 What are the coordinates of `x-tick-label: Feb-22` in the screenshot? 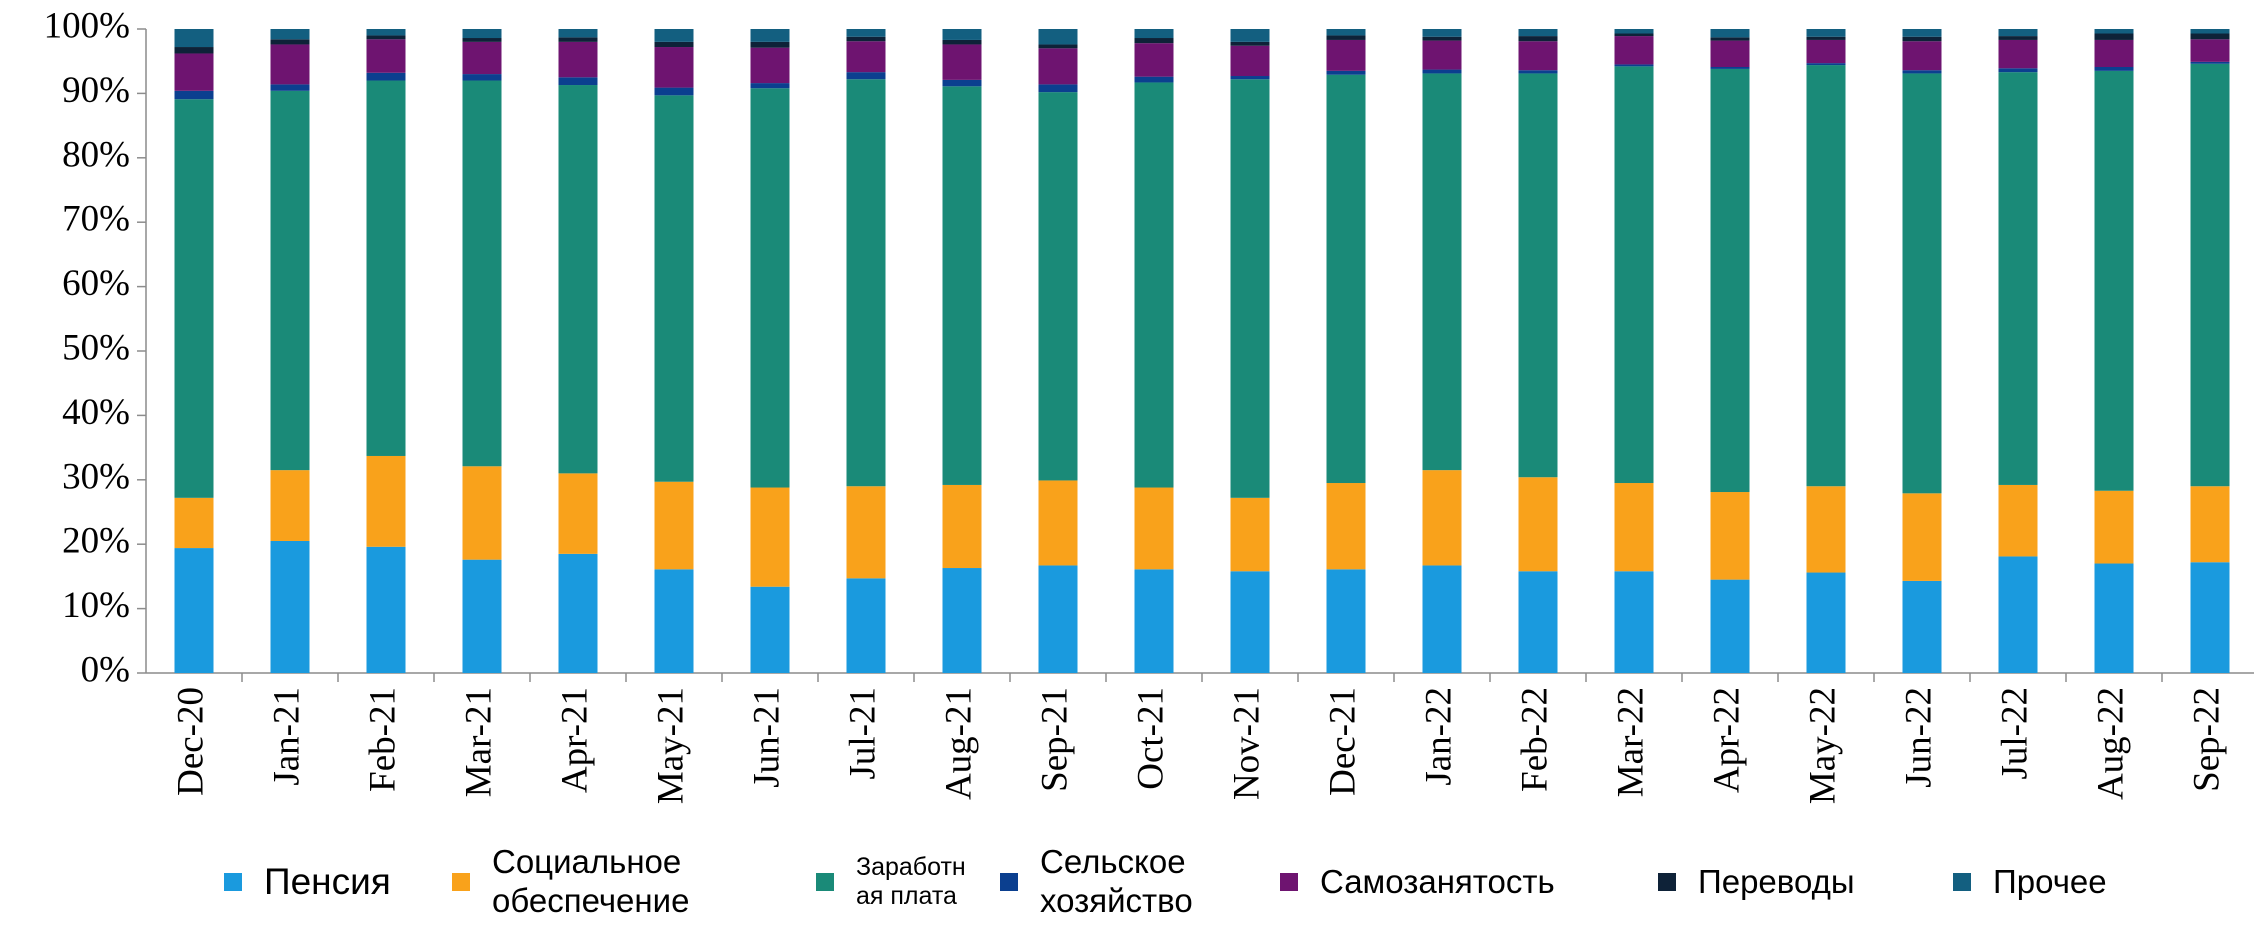 It's located at (1534, 739).